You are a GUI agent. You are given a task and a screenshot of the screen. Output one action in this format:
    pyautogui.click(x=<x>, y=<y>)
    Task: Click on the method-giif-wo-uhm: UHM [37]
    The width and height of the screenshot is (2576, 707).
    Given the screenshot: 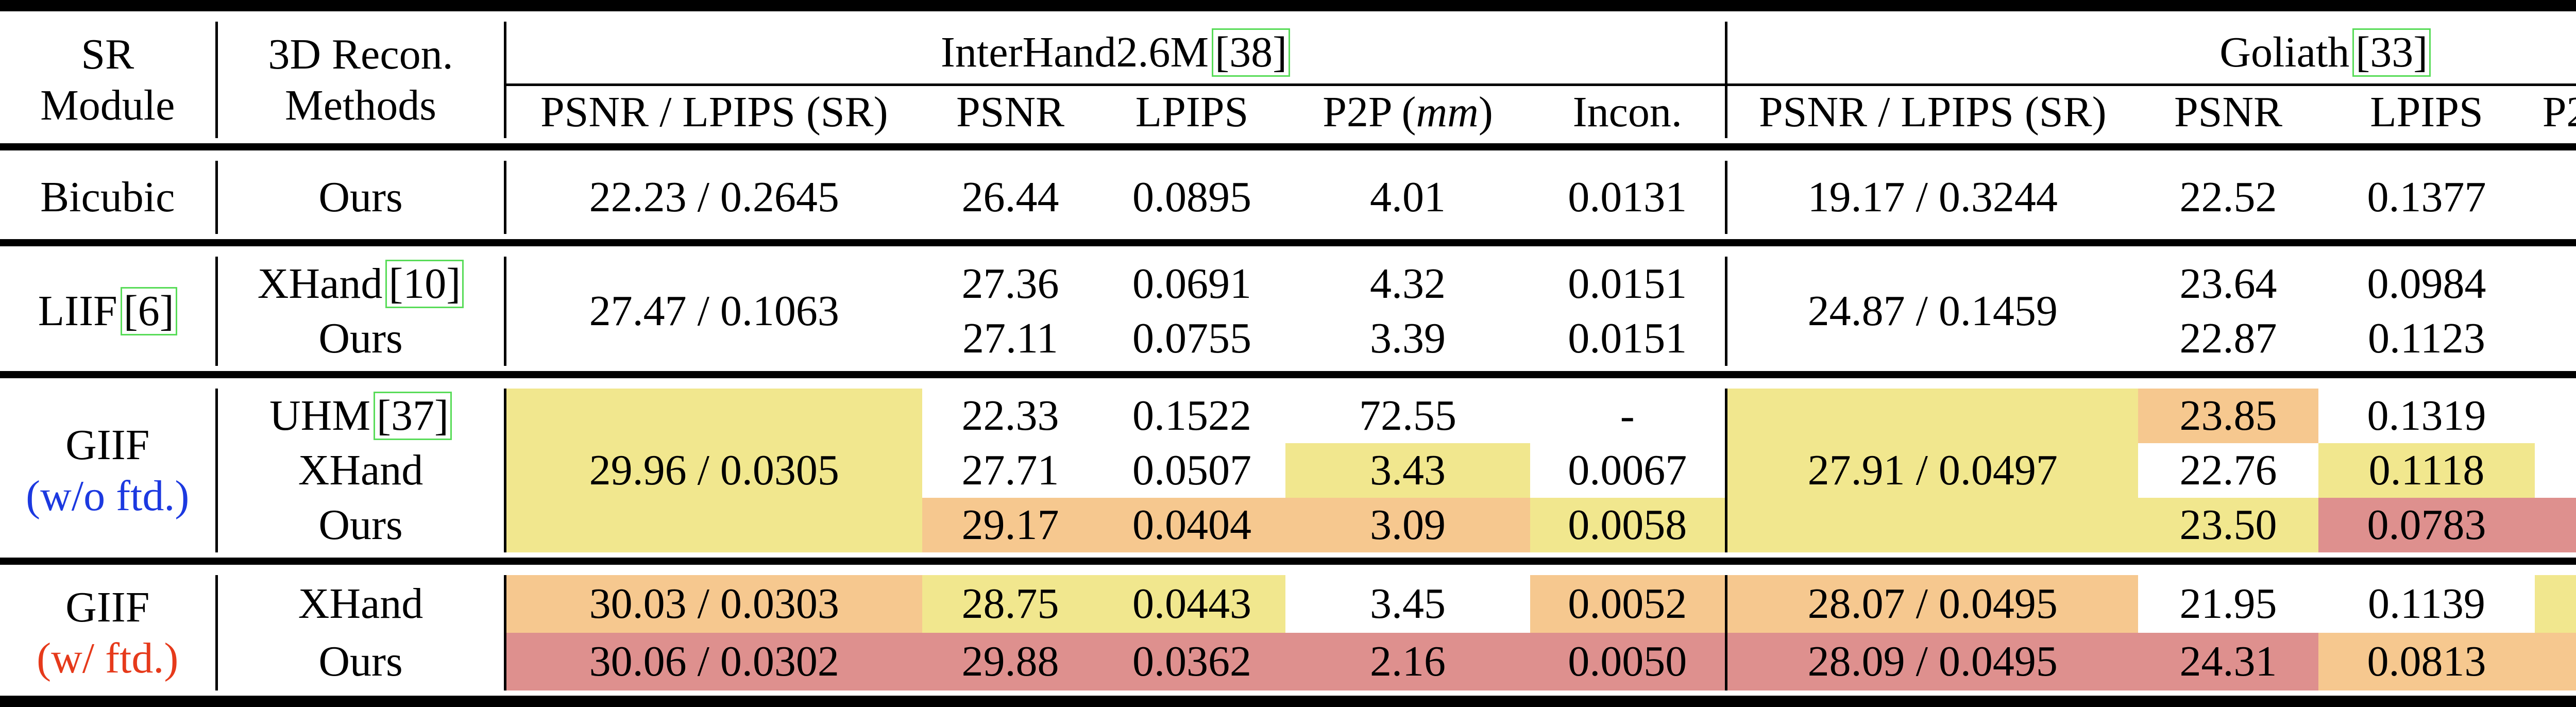 What is the action you would take?
    pyautogui.click(x=361, y=416)
    